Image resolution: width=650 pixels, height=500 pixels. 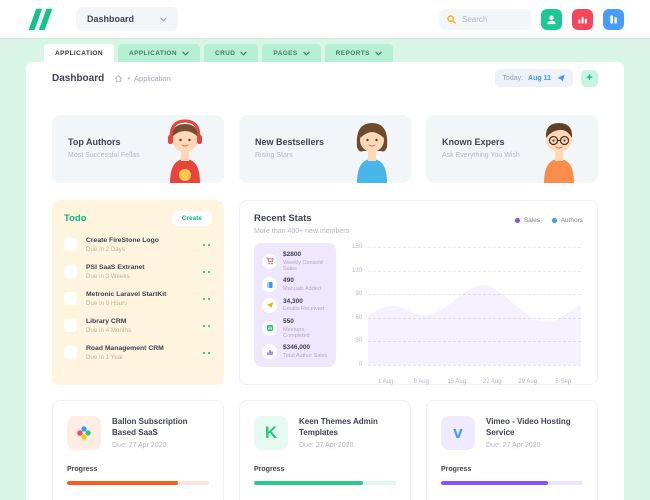 What do you see at coordinates (378, 53) in the screenshot?
I see `chevron-down-icon` at bounding box center [378, 53].